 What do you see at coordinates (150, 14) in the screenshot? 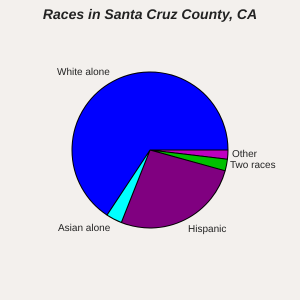
I see `chart-title: Races in Santa Cruz County, CA` at bounding box center [150, 14].